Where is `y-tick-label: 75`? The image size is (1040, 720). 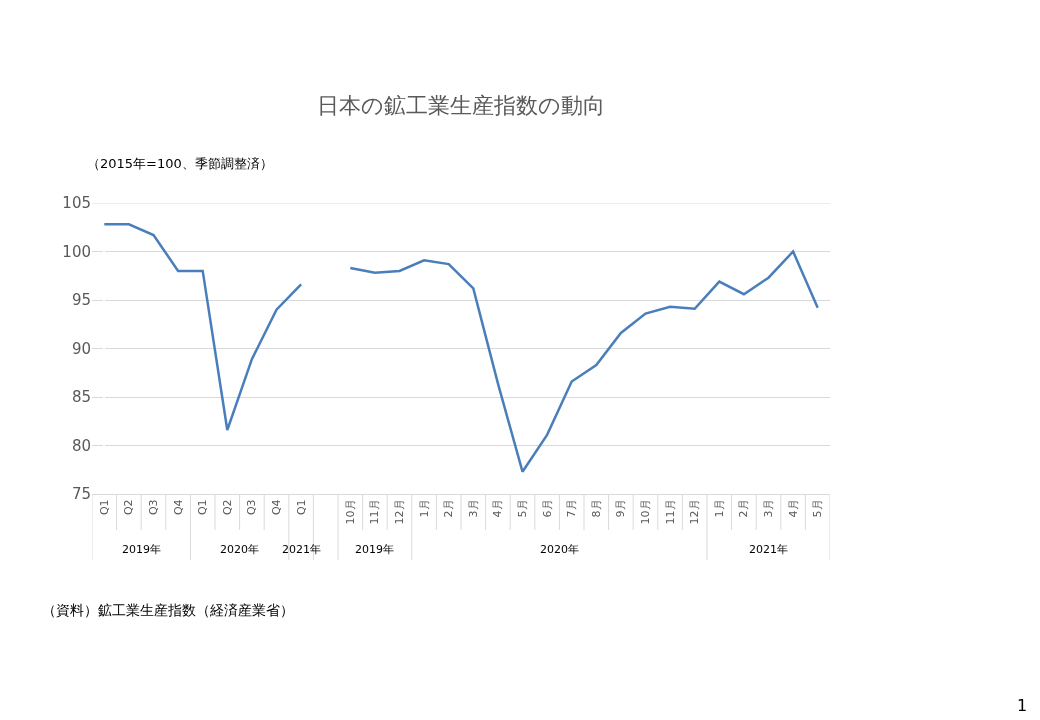 y-tick-label: 75 is located at coordinates (81, 494).